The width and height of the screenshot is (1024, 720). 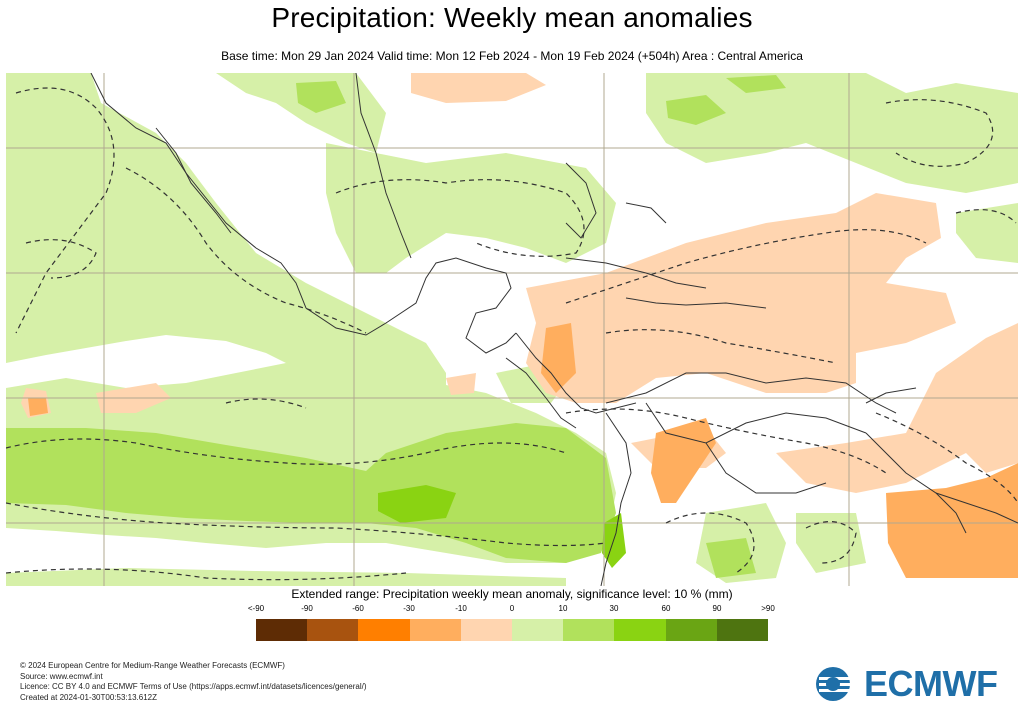 I want to click on legend-label: <-90, so click(x=256, y=608).